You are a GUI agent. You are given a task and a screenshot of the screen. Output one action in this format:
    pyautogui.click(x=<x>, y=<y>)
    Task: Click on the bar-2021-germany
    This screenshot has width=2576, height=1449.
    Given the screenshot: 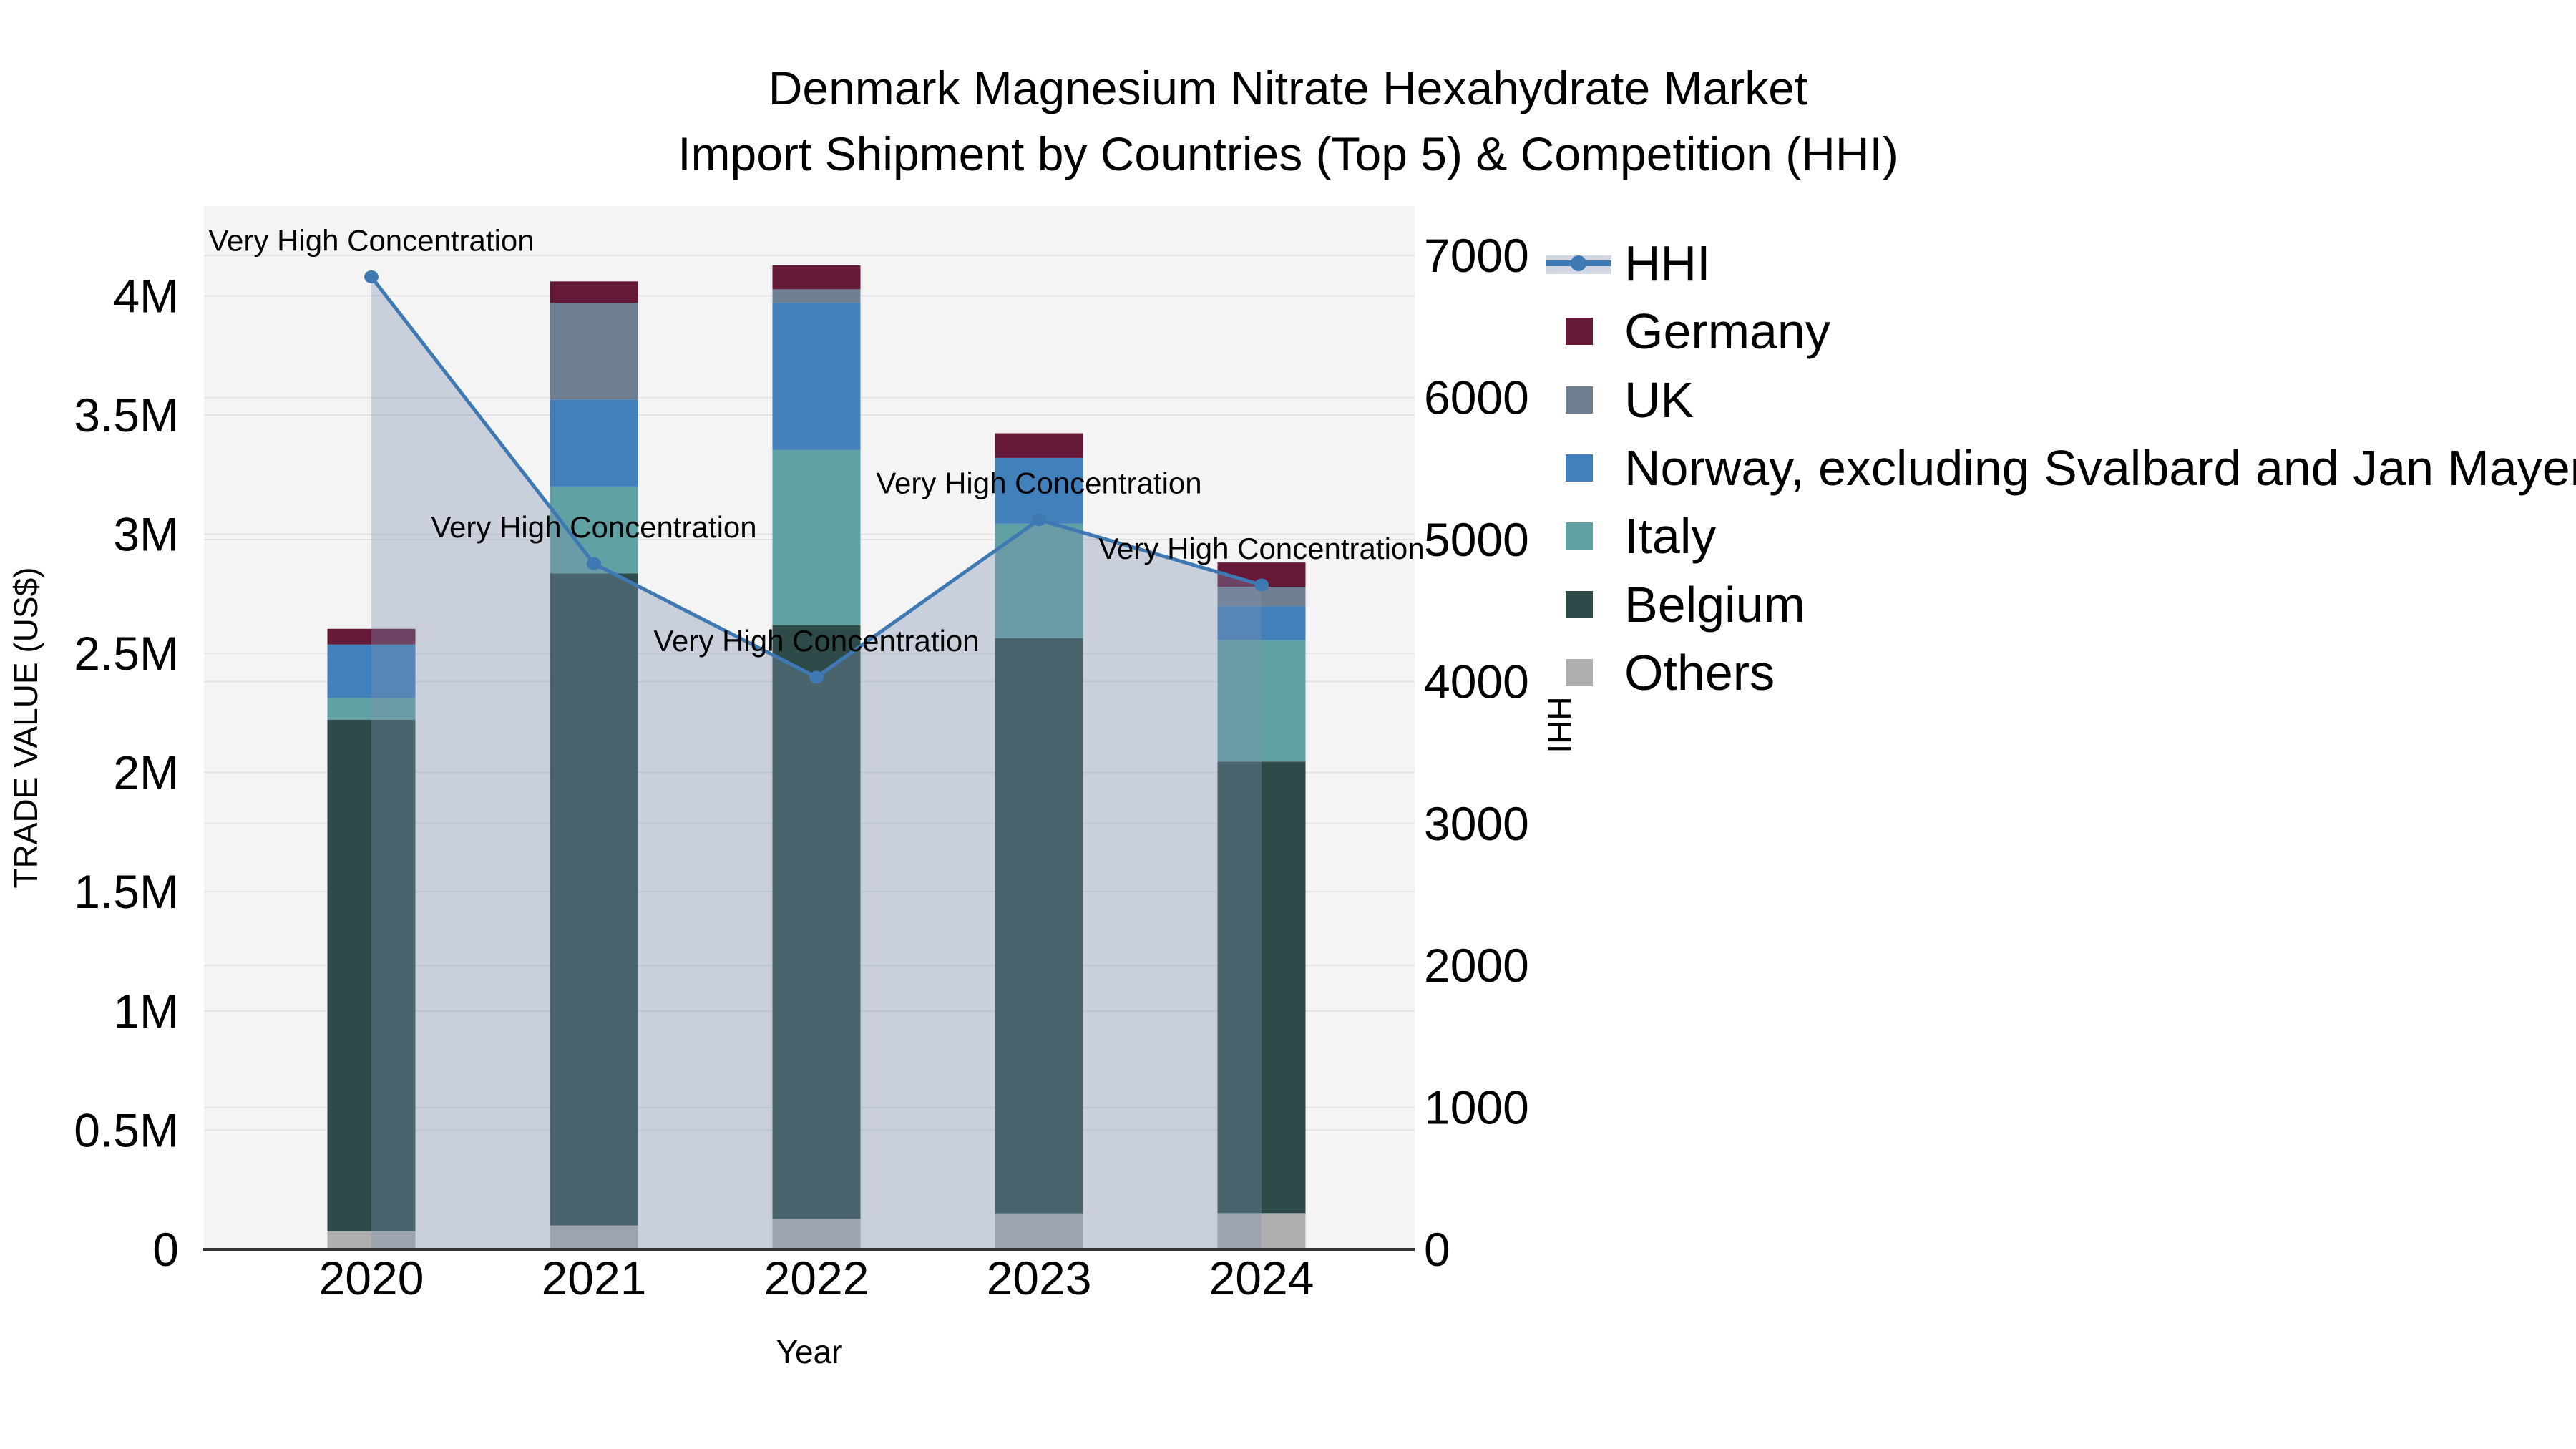 What is the action you would take?
    pyautogui.click(x=594, y=292)
    